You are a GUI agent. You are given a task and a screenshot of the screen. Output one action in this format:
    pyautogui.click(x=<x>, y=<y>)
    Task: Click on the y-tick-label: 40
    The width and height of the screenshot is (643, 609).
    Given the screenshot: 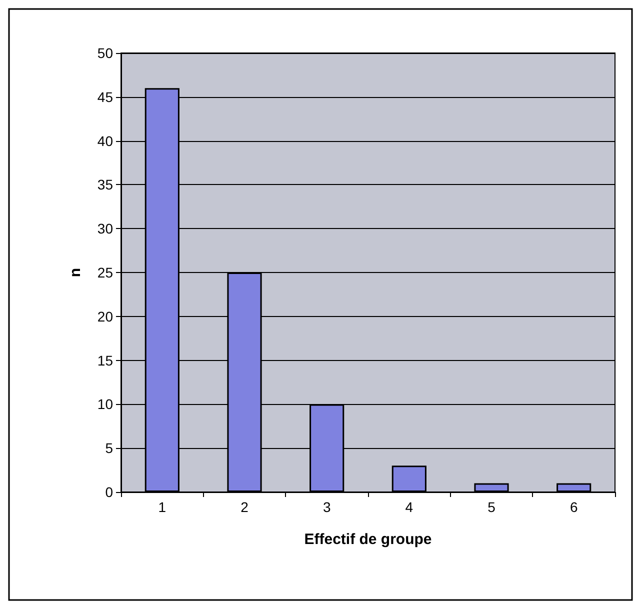 What is the action you would take?
    pyautogui.click(x=105, y=140)
    